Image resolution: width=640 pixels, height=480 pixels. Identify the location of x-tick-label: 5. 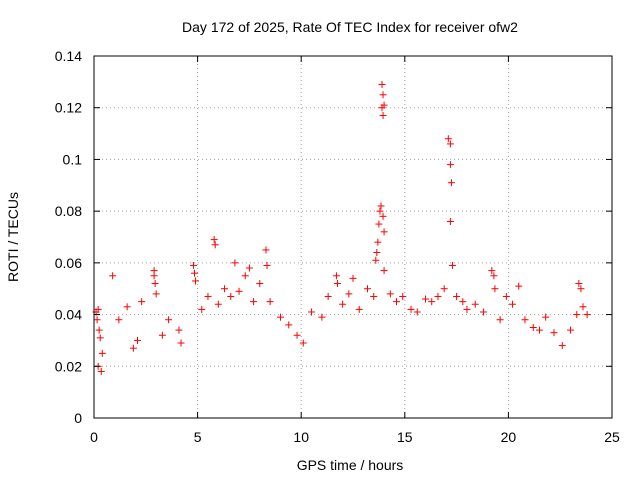
(198, 437).